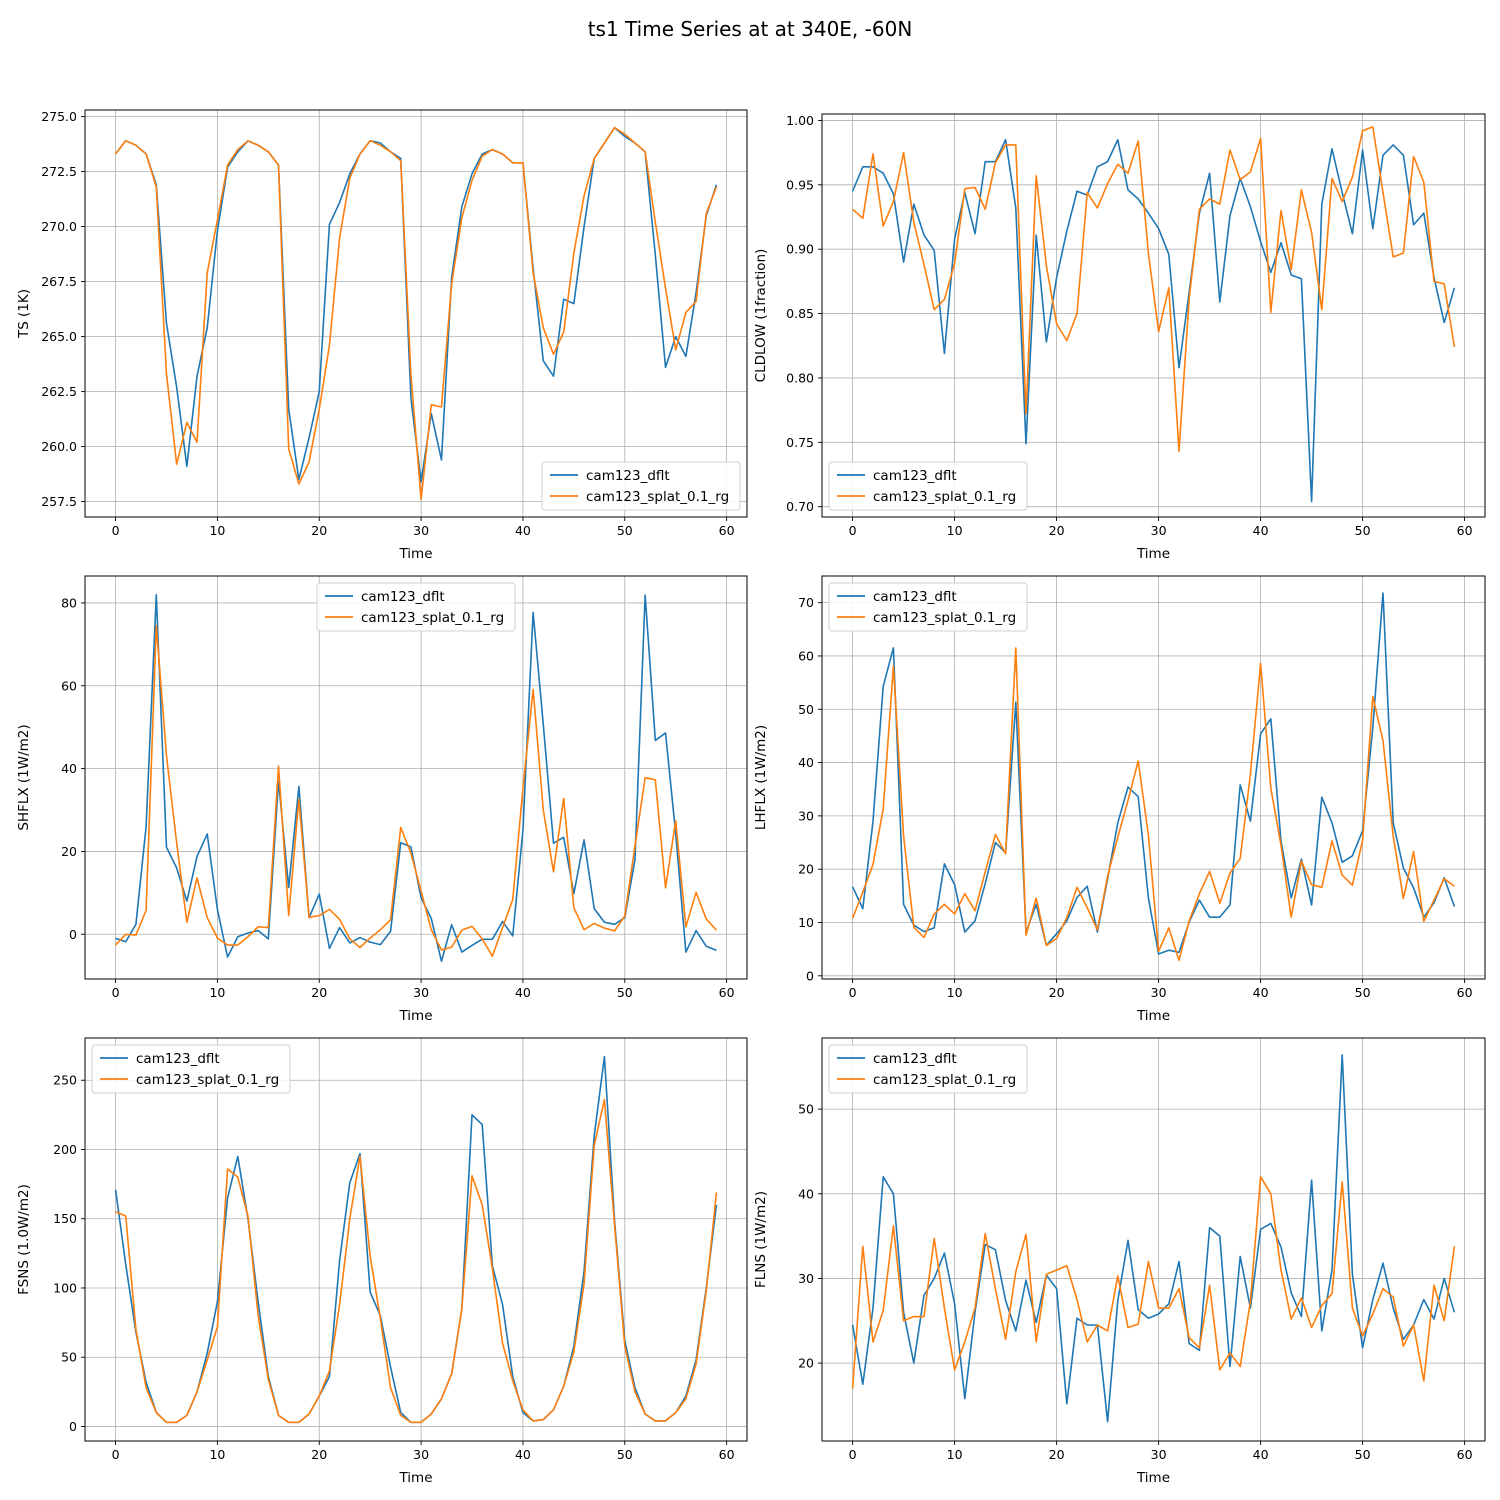 The height and width of the screenshot is (1500, 1500). I want to click on y-tick-label: 100, so click(65, 1287).